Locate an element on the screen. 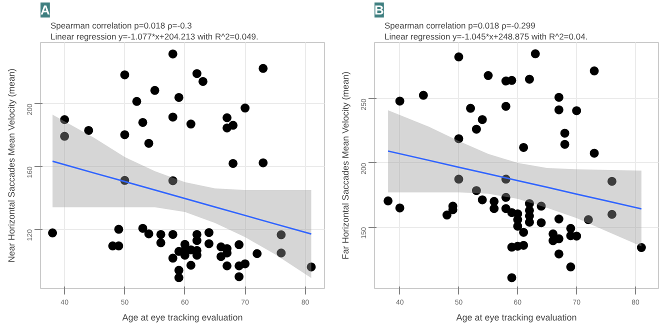 The height and width of the screenshot is (325, 668). y-axis-title: Near Horizontal Saccades Mean Velocity (mean) is located at coordinates (11, 165).